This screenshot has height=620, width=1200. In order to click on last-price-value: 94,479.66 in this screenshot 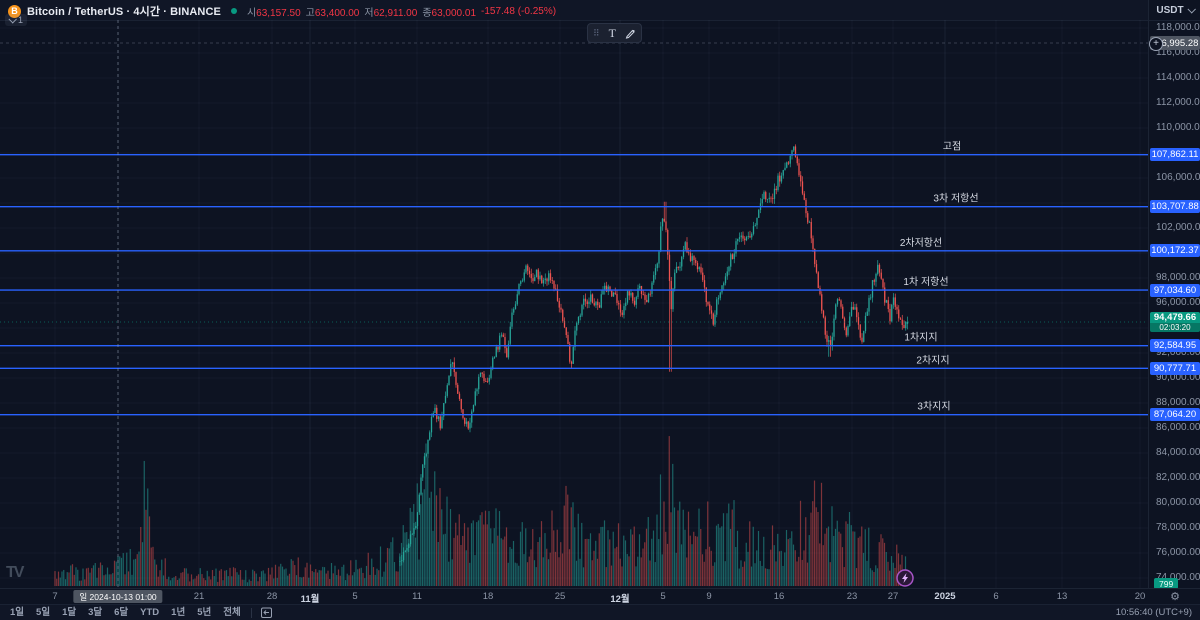, I will do `click(1175, 317)`.